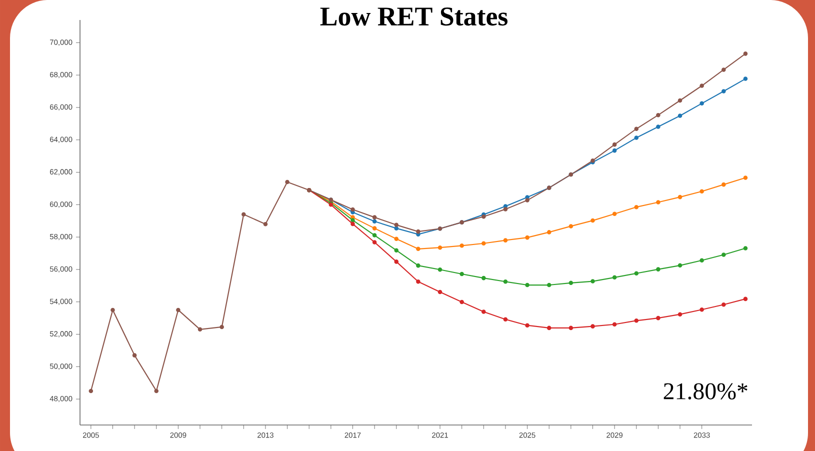 The width and height of the screenshot is (815, 451). I want to click on chart-title: Low RET States, so click(414, 17).